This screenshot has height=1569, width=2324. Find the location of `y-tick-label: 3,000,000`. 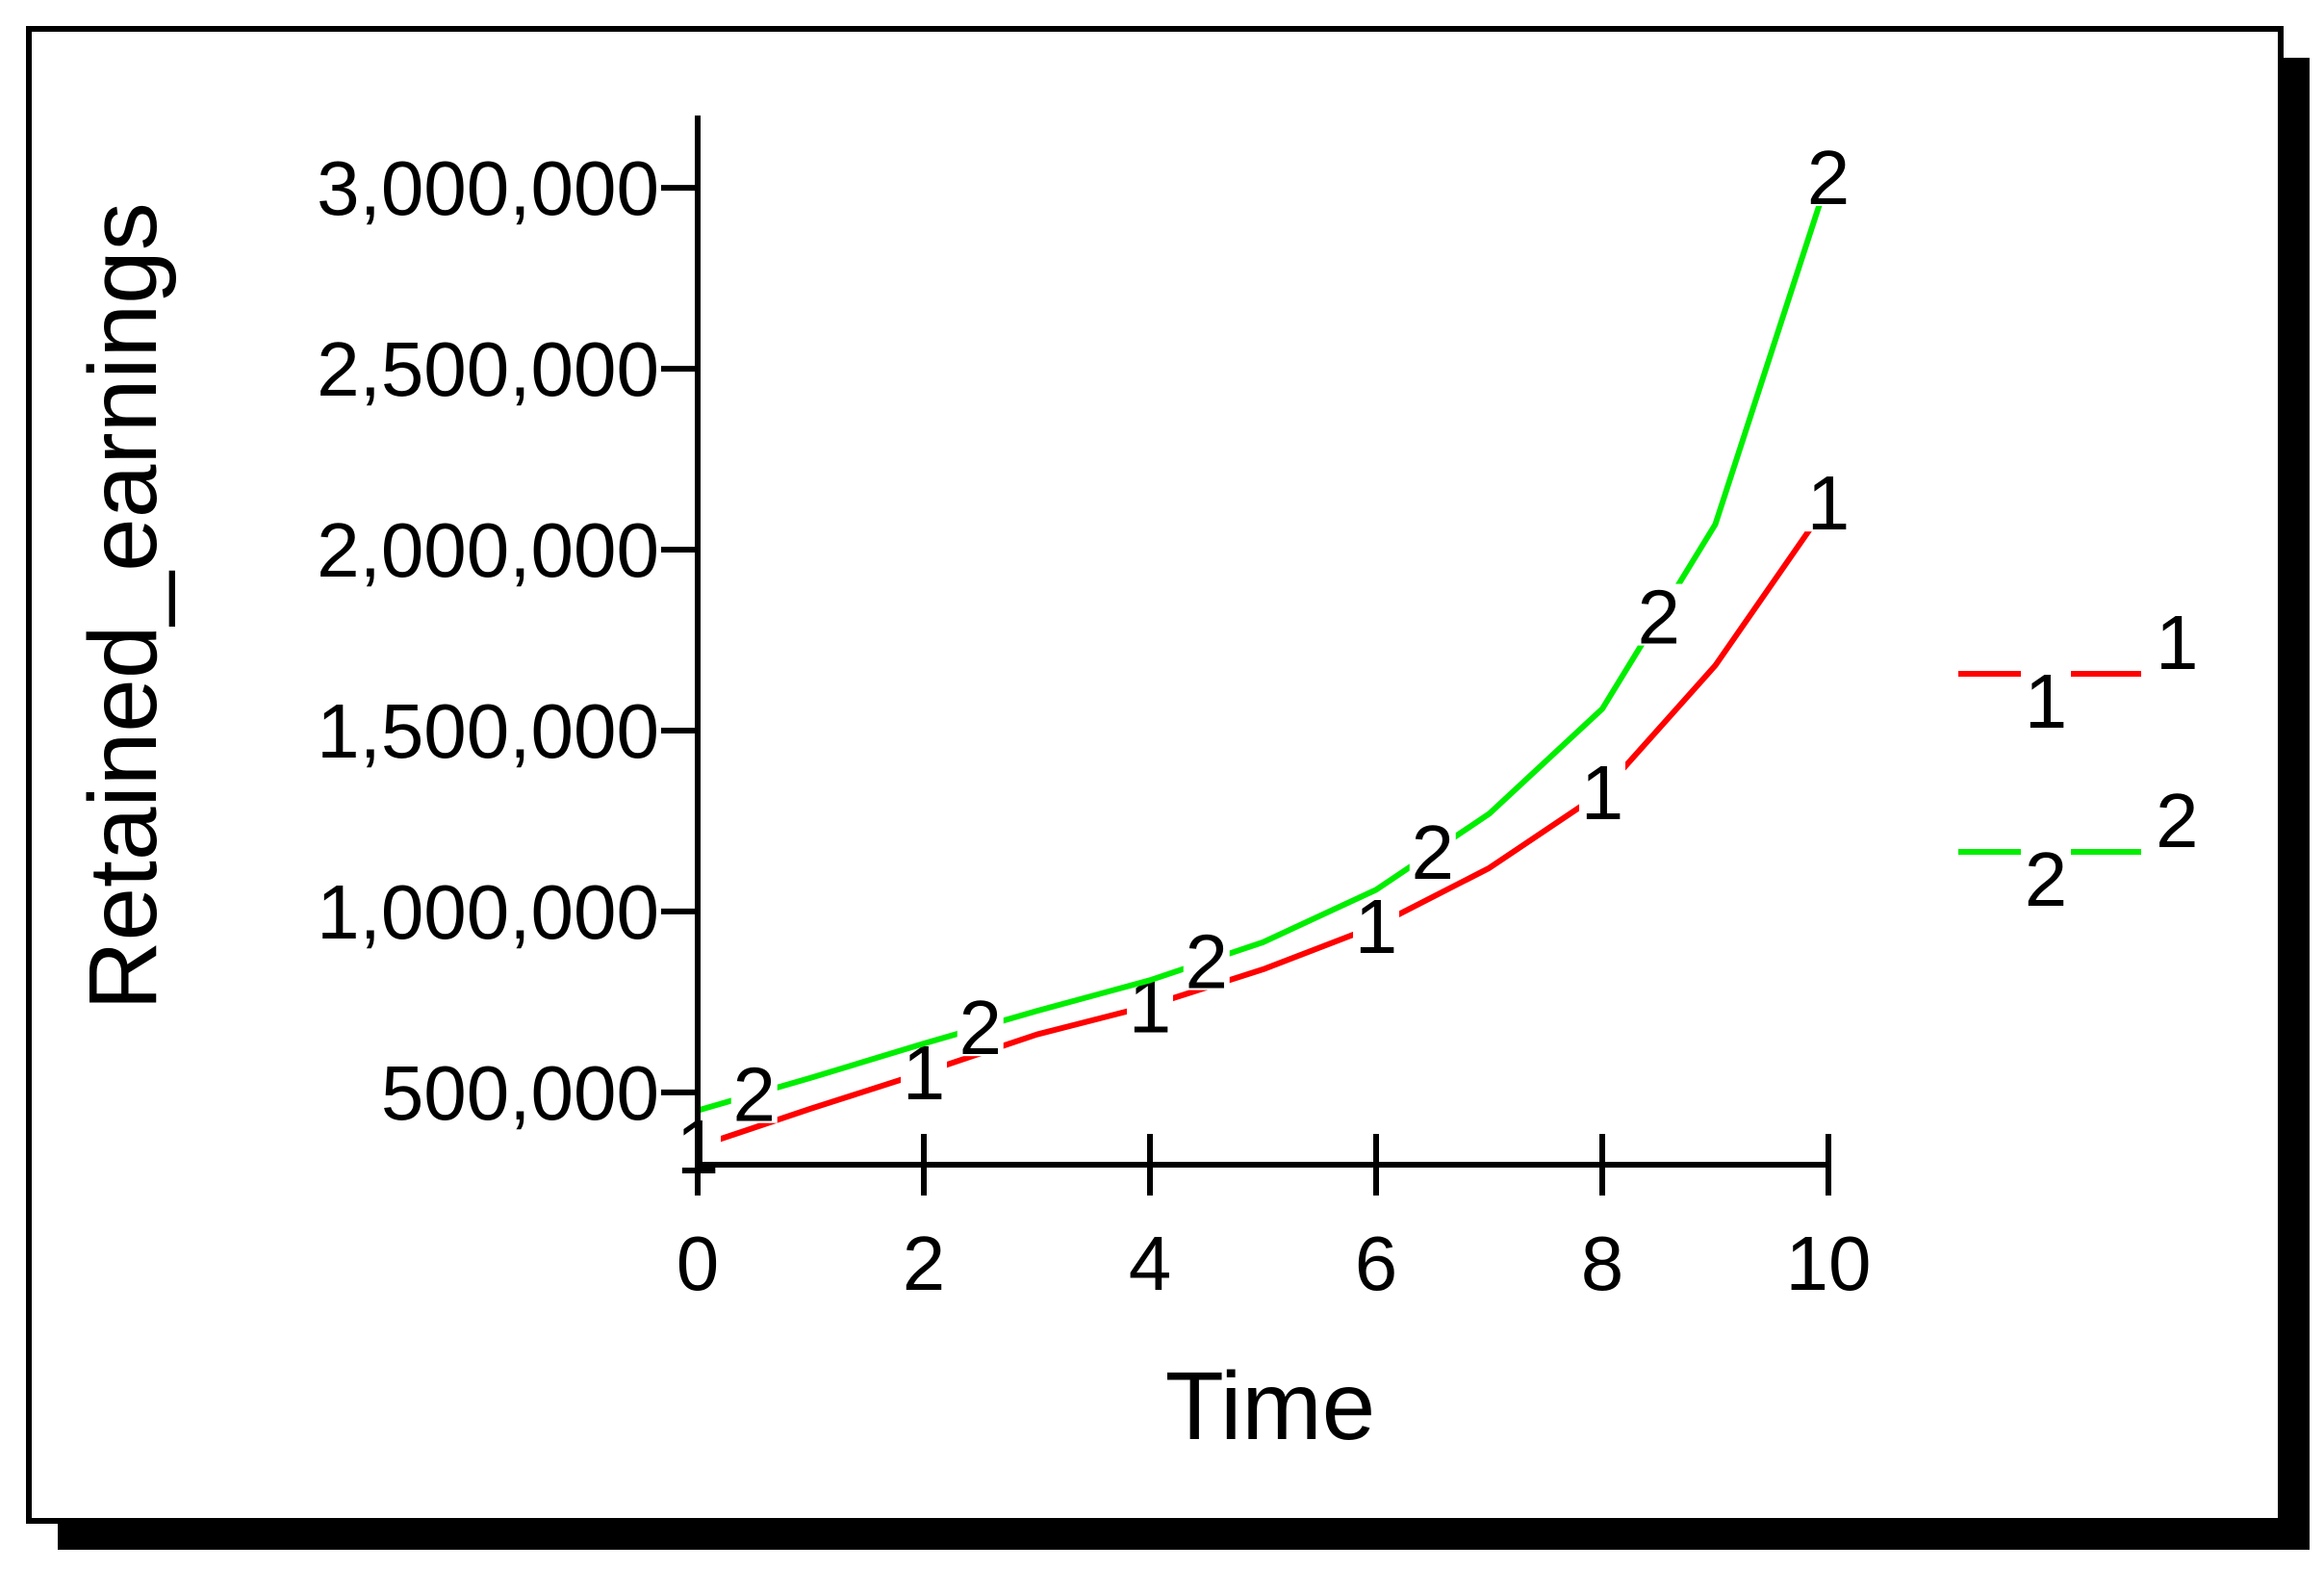

y-tick-label: 3,000,000 is located at coordinates (488, 188).